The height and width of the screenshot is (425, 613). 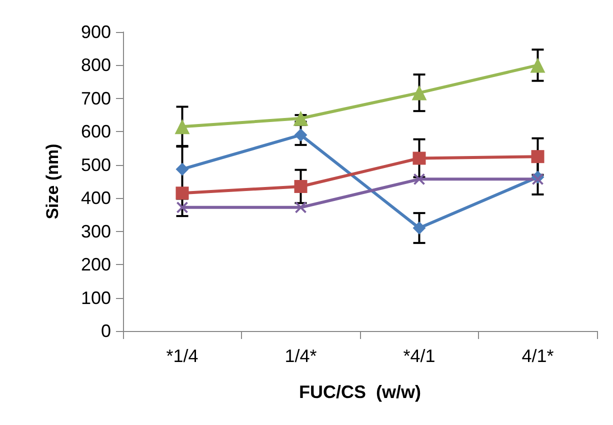 I want to click on y-tick-label: 400, so click(x=95, y=198).